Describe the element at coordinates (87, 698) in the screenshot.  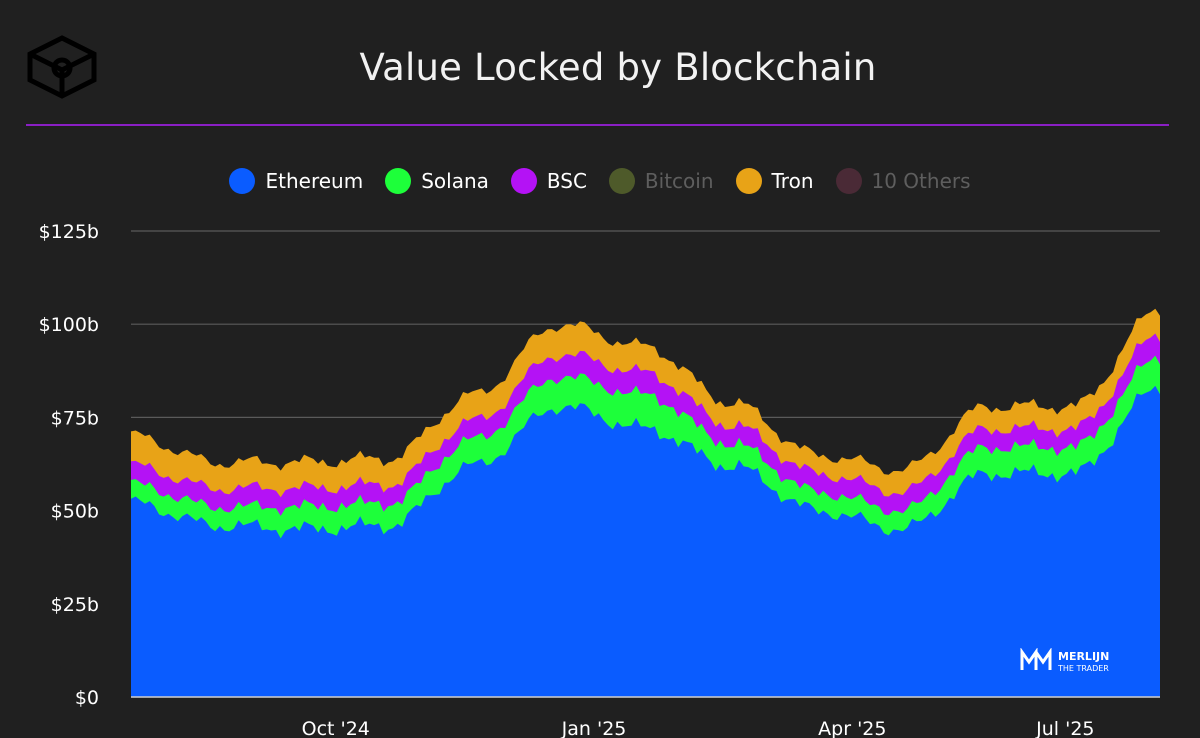
I see `y-tick-label: $0` at that location.